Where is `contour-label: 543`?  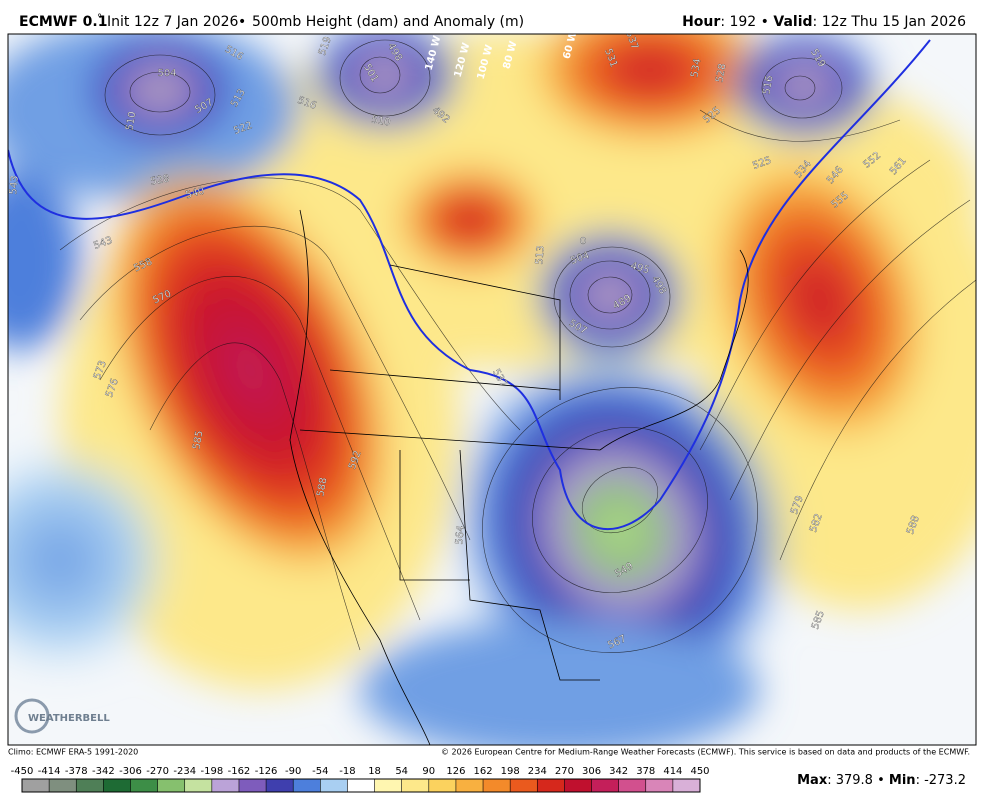
contour-label: 543 is located at coordinates (14, 185).